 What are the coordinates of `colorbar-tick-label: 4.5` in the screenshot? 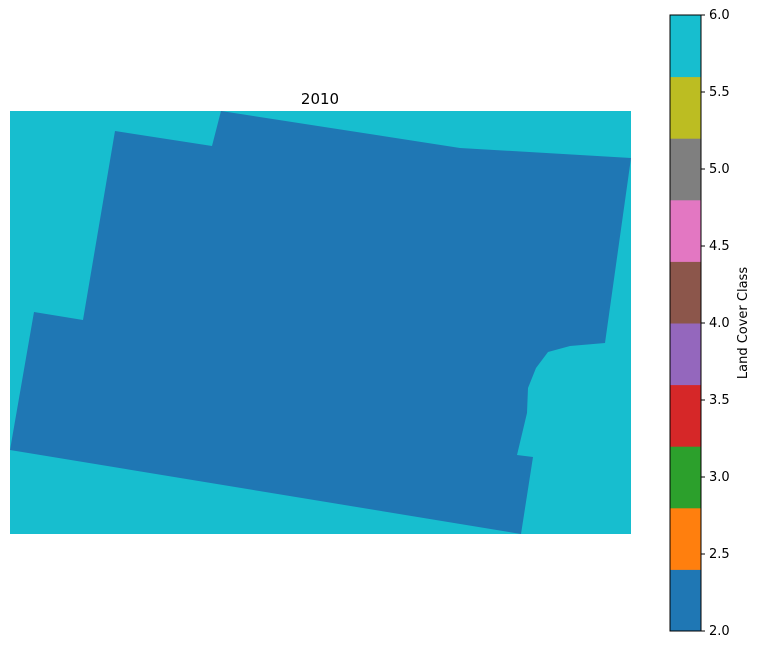 It's located at (719, 246).